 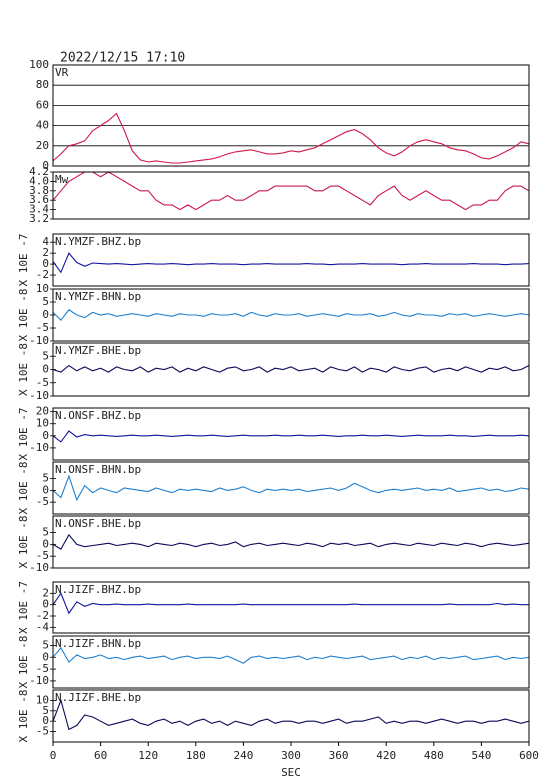 I want to click on y-tick-label: 3.6, so click(x=39, y=199).